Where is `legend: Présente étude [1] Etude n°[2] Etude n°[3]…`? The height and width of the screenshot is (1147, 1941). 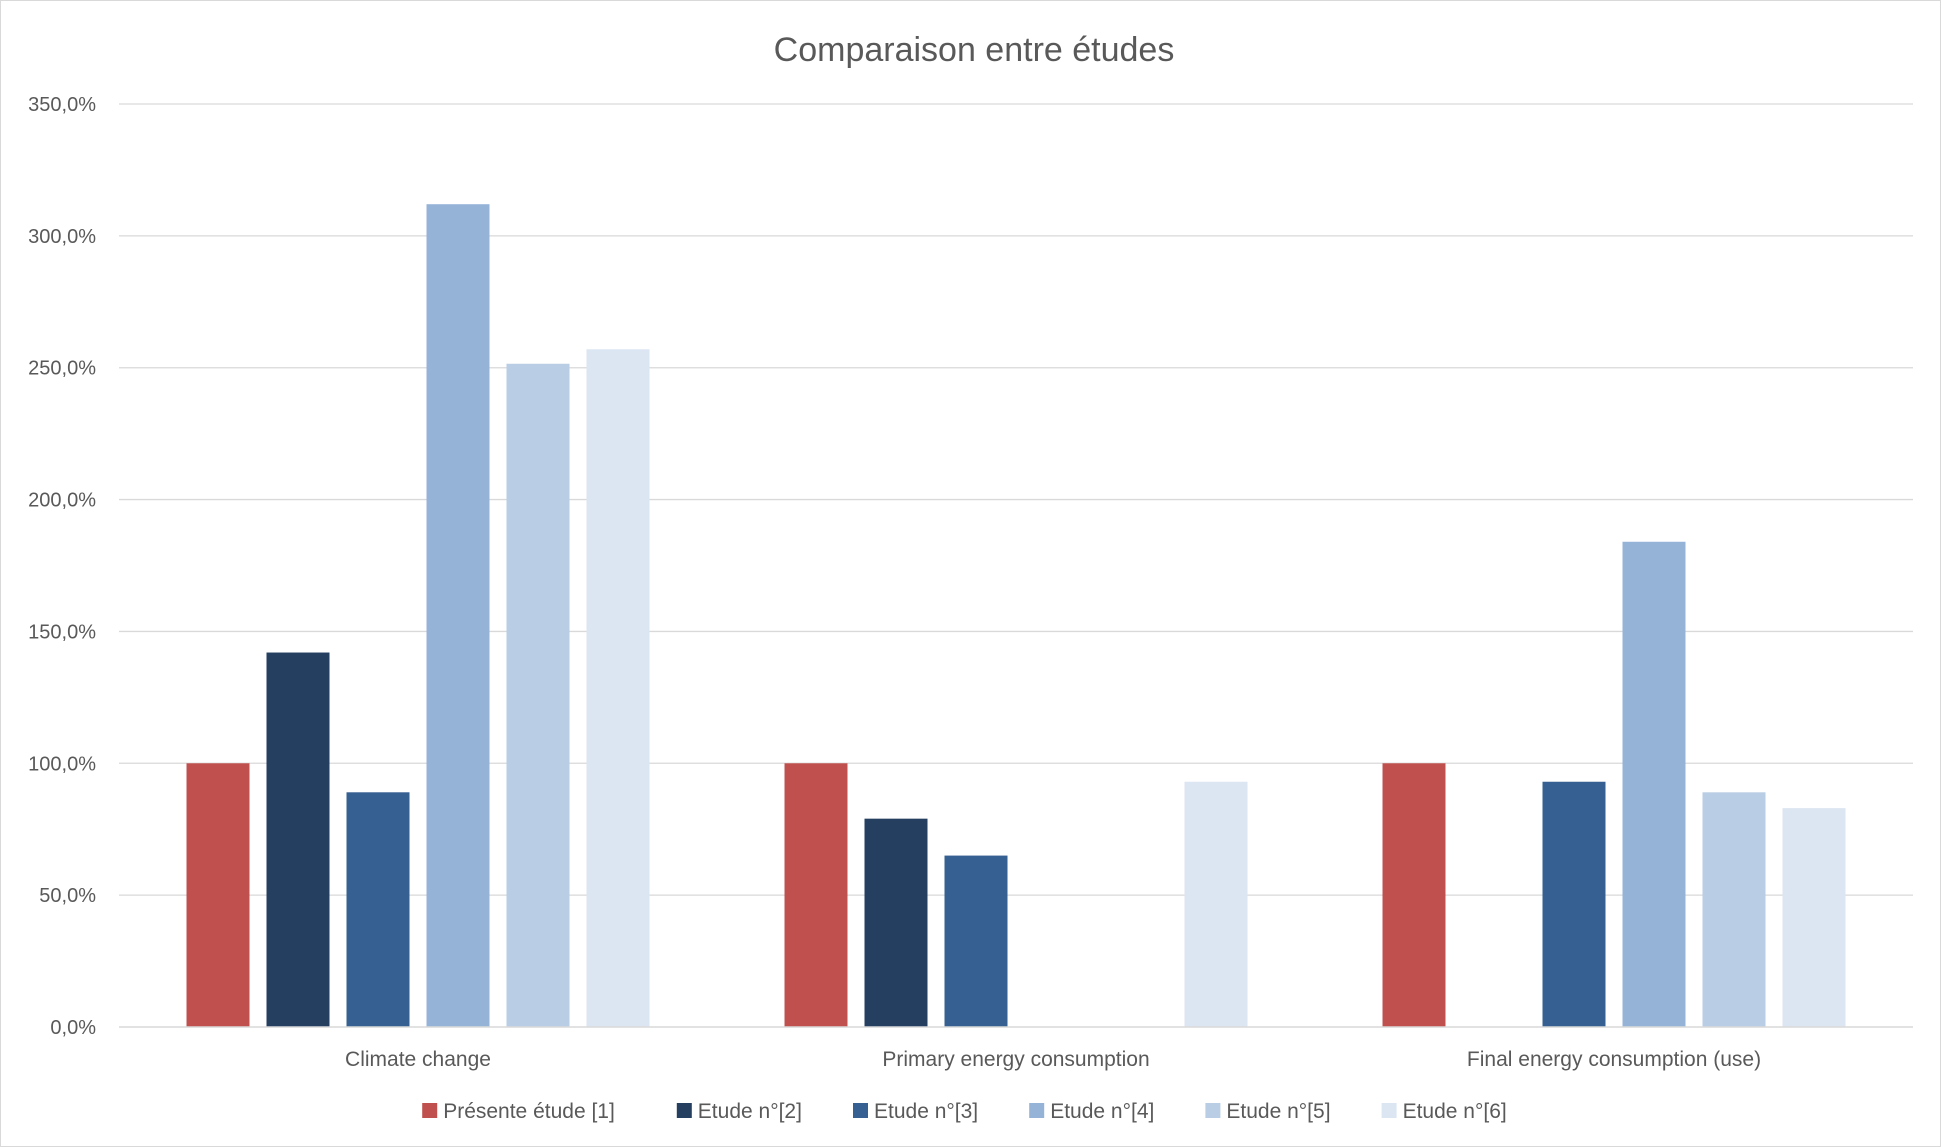 legend: Présente étude [1] Etude n°[2] Etude n°[3]… is located at coordinates (964, 1111).